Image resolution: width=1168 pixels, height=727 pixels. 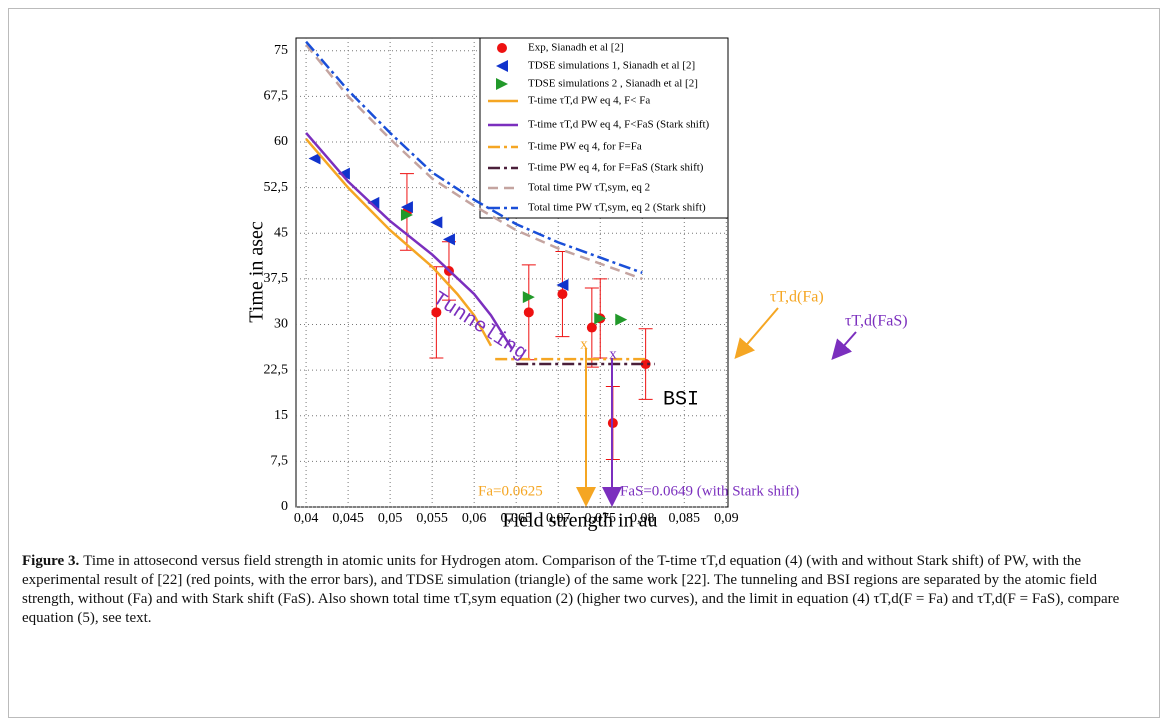 What do you see at coordinates (797, 297) in the screenshot?
I see `annotation: τT,d(Fa)` at bounding box center [797, 297].